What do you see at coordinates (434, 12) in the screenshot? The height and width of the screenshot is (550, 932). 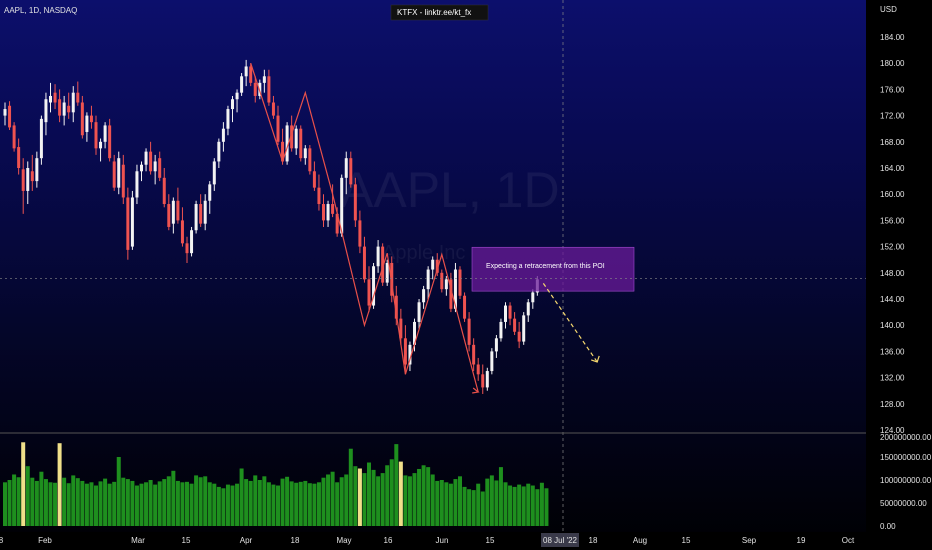 I see `banner-text: KTFX - linktr.ee/kt_fx` at bounding box center [434, 12].